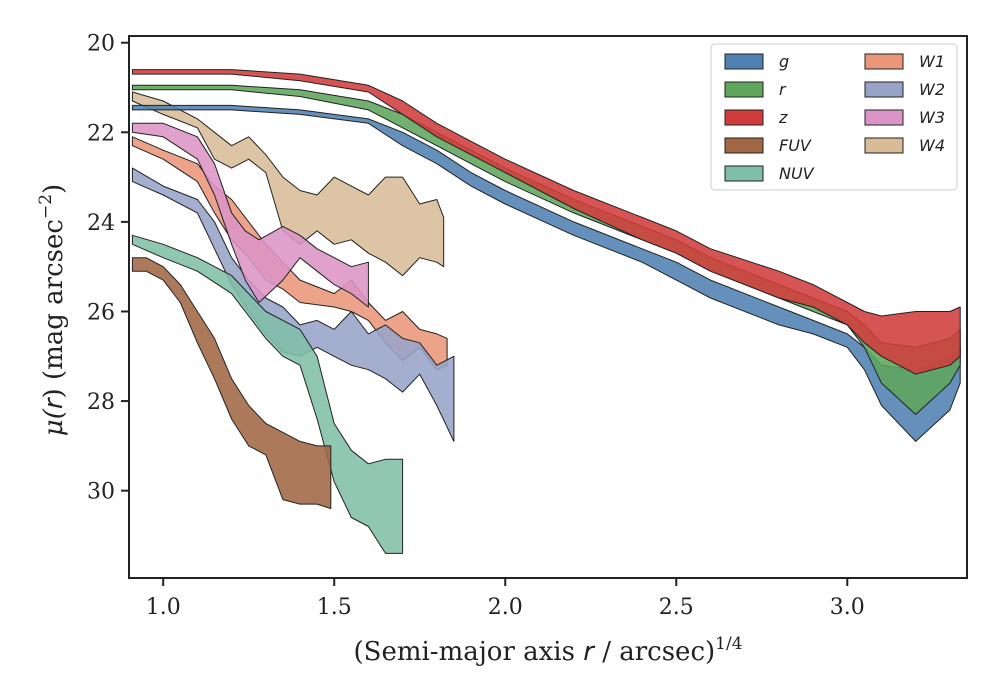 The height and width of the screenshot is (700, 1000). What do you see at coordinates (783, 117) in the screenshot?
I see `legend-label-z: z` at bounding box center [783, 117].